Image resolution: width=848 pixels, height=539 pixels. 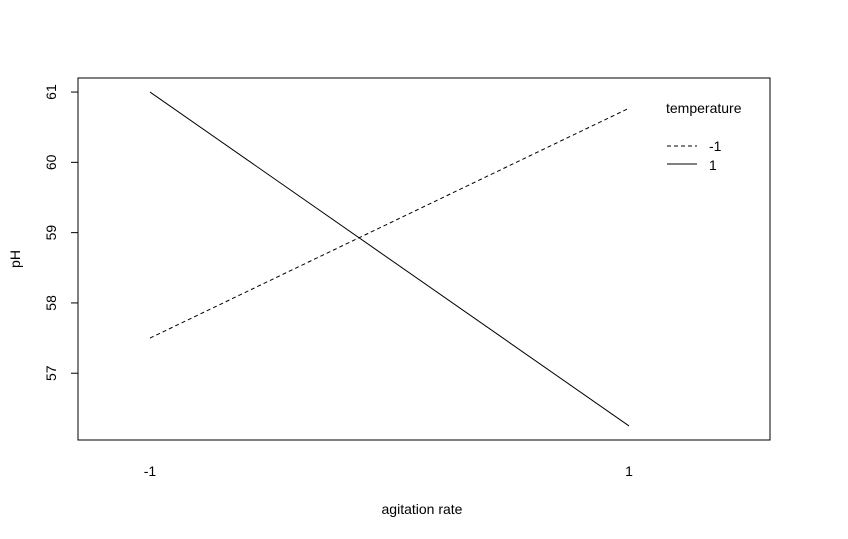 I want to click on x-axis-label: agitation rate, so click(x=422, y=509).